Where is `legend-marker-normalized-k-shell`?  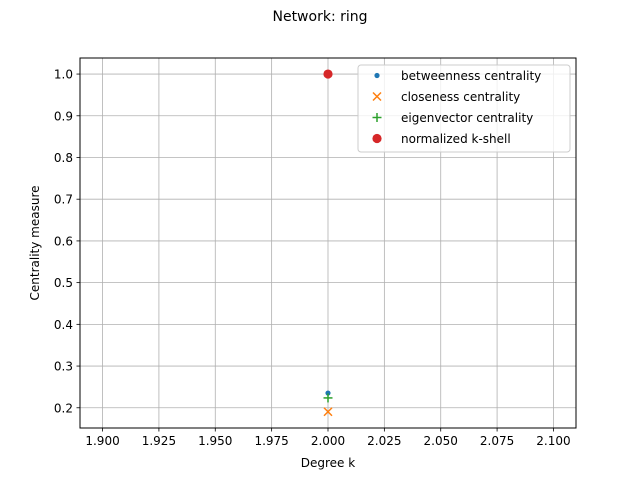
legend-marker-normalized-k-shell is located at coordinates (377, 138).